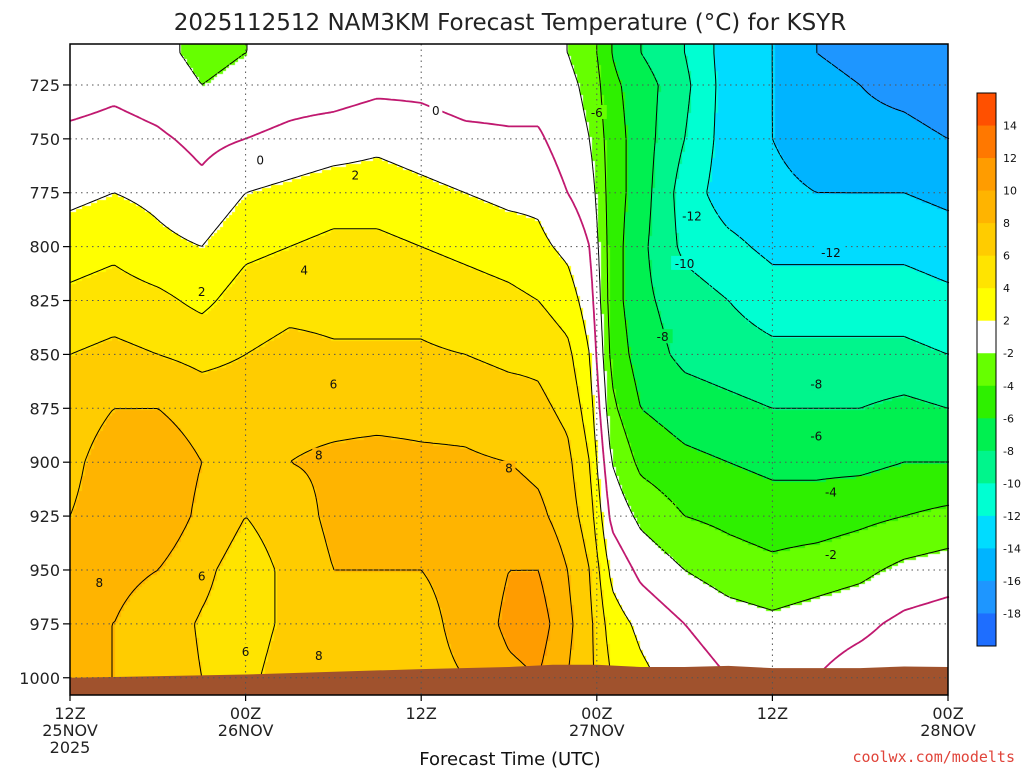  I want to click on contour-label: 0, so click(436, 111).